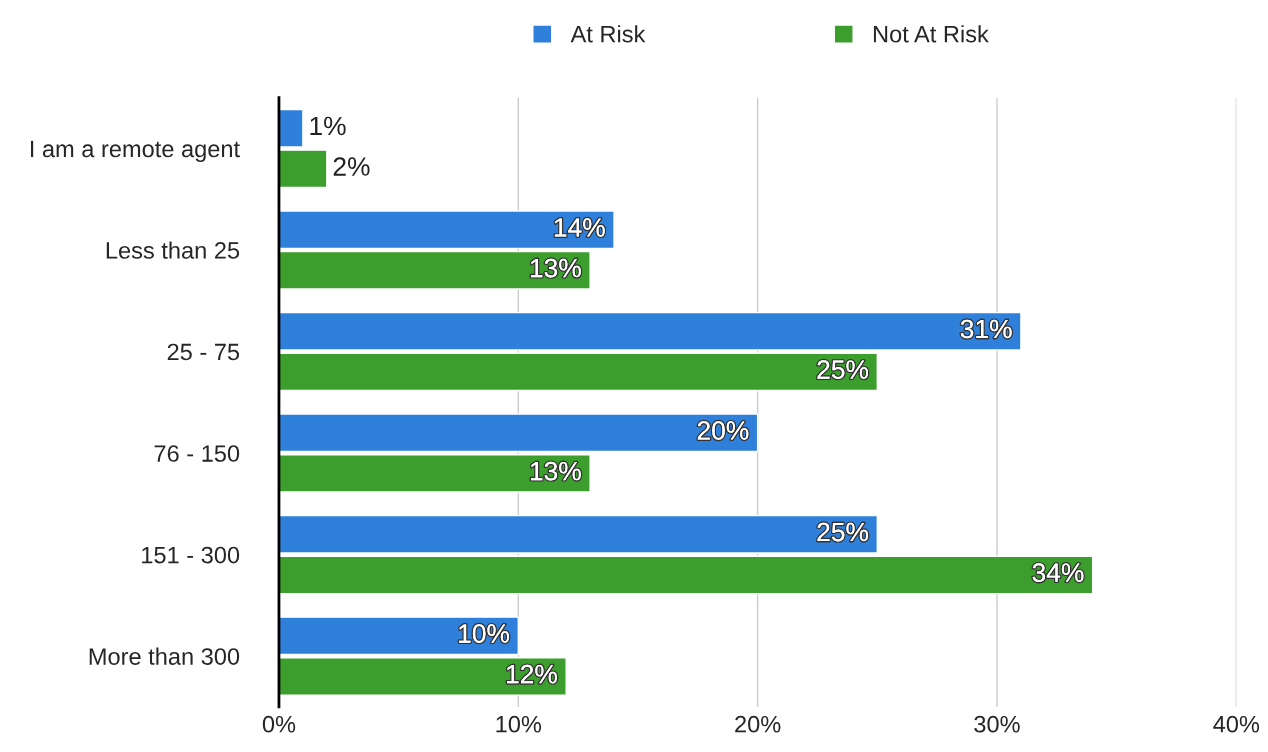  I want to click on y-tick-label: 76 - 150, so click(197, 453).